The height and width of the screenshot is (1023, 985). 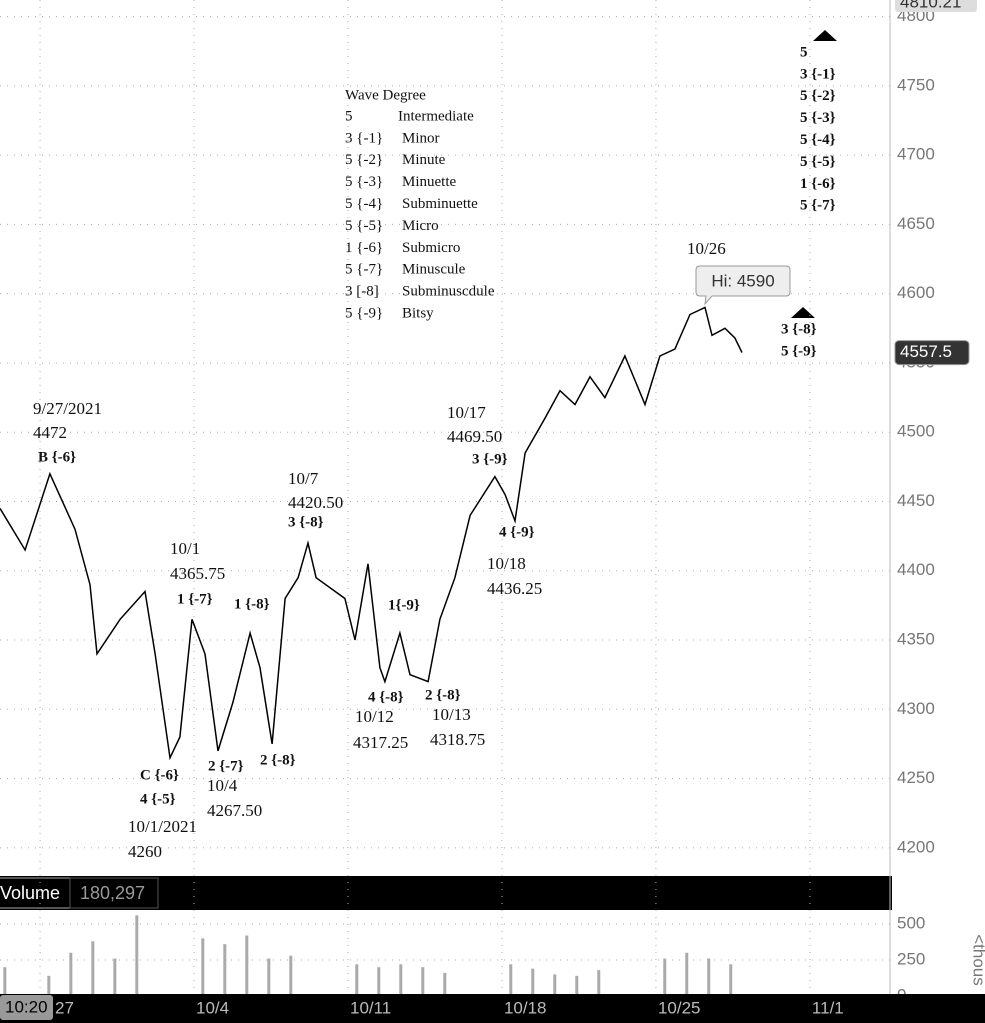 I want to click on triangle, so click(x=825, y=35).